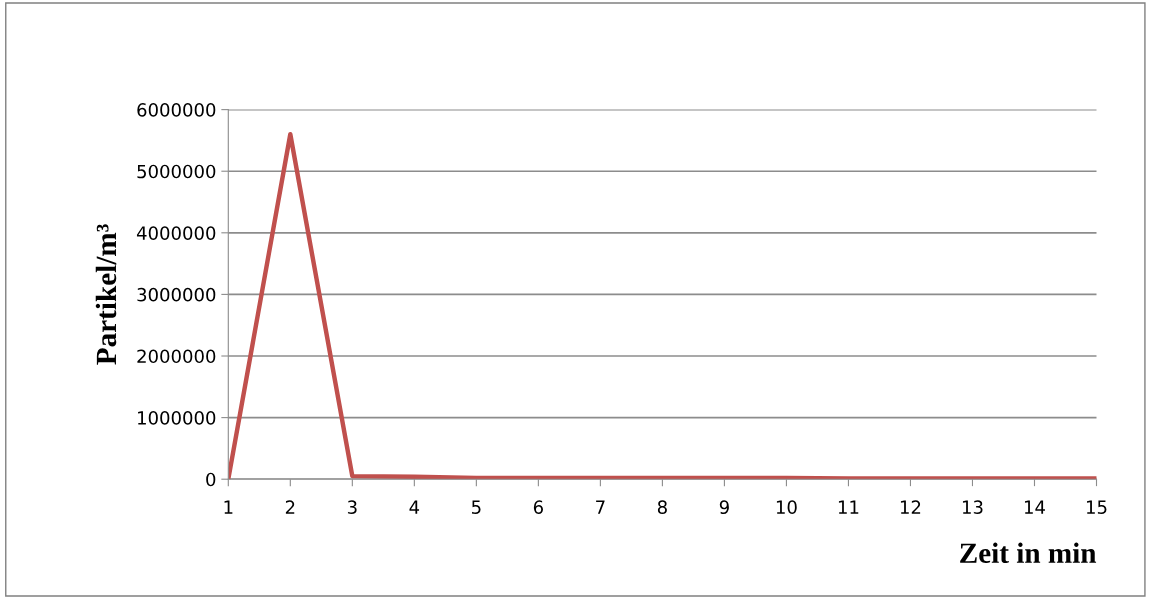 Image resolution: width=1153 pixels, height=599 pixels. Describe the element at coordinates (106, 294) in the screenshot. I see `y-axis-title: Partikel/m³` at that location.